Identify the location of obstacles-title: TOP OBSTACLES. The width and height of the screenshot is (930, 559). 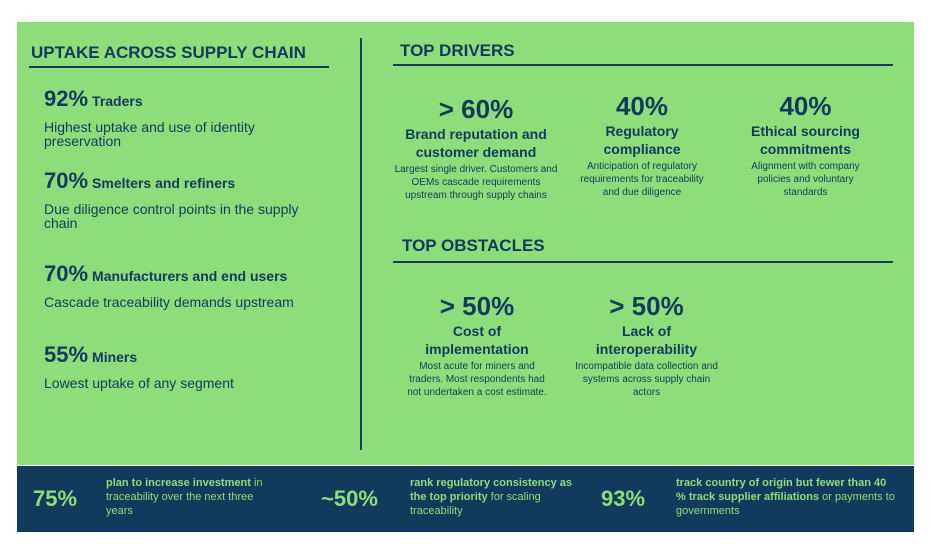
(473, 245).